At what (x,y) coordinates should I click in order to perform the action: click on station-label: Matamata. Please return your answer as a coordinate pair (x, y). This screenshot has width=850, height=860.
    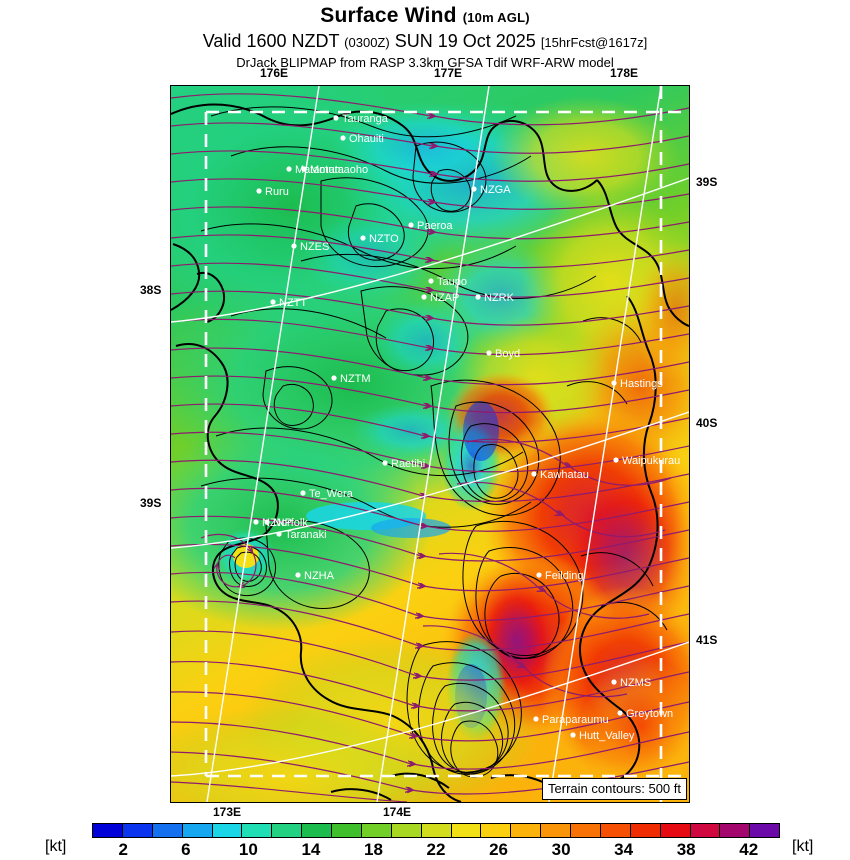
    Looking at the image, I should click on (320, 170).